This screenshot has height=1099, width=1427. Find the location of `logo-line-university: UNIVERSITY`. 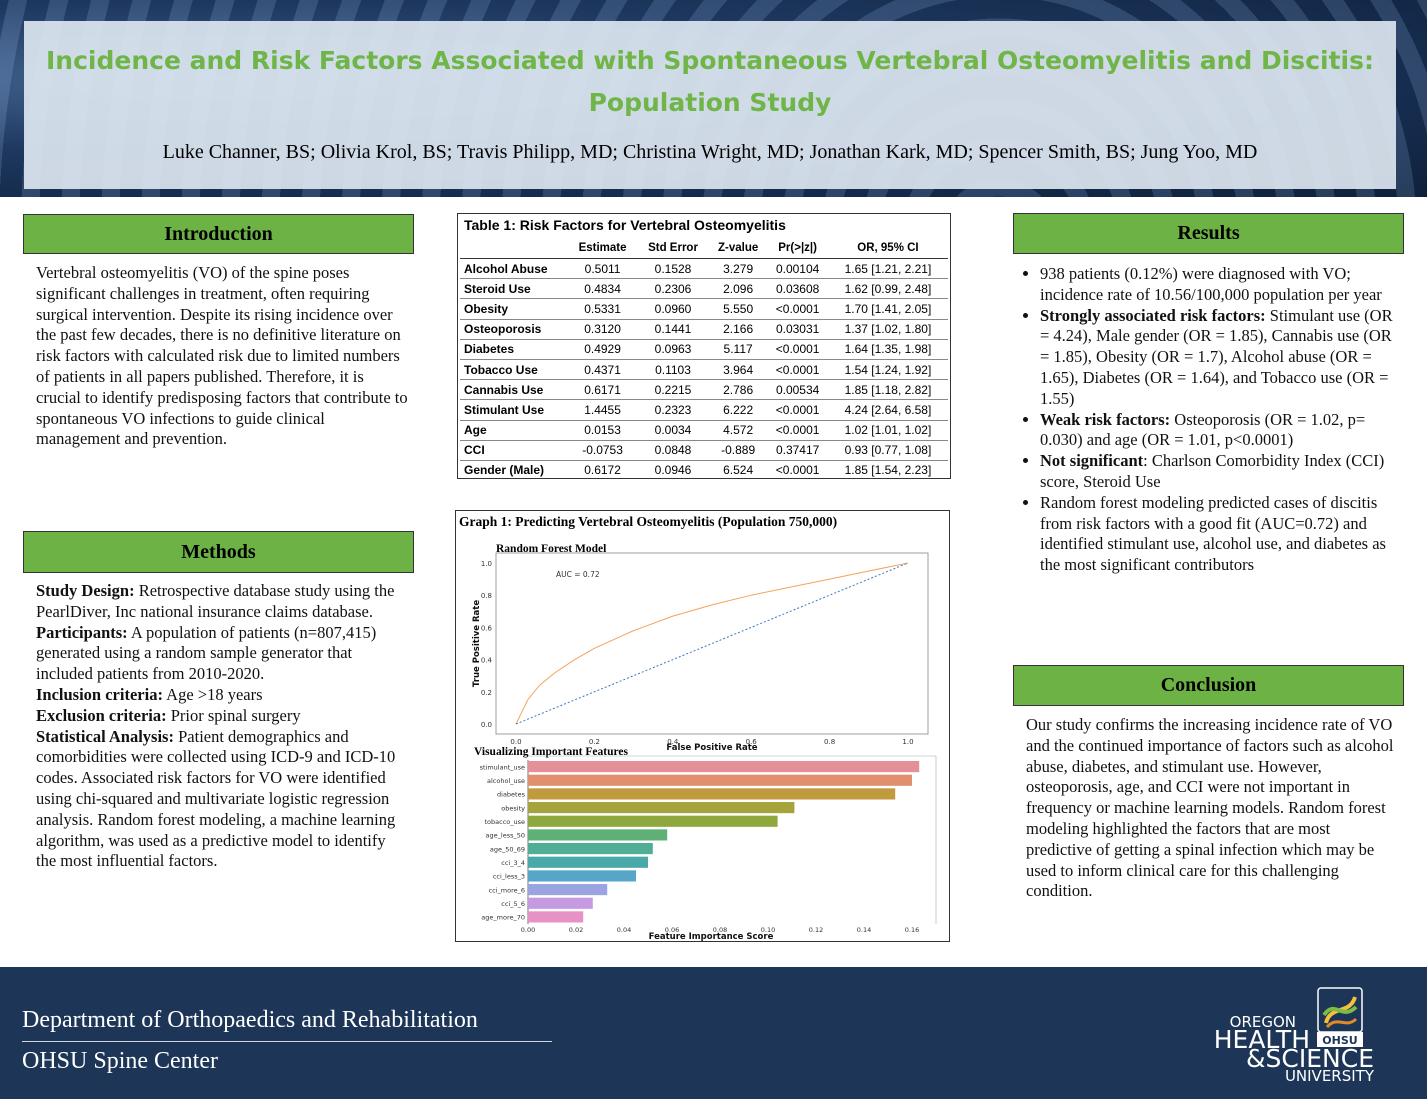

logo-line-university: UNIVERSITY is located at coordinates (1330, 1076).